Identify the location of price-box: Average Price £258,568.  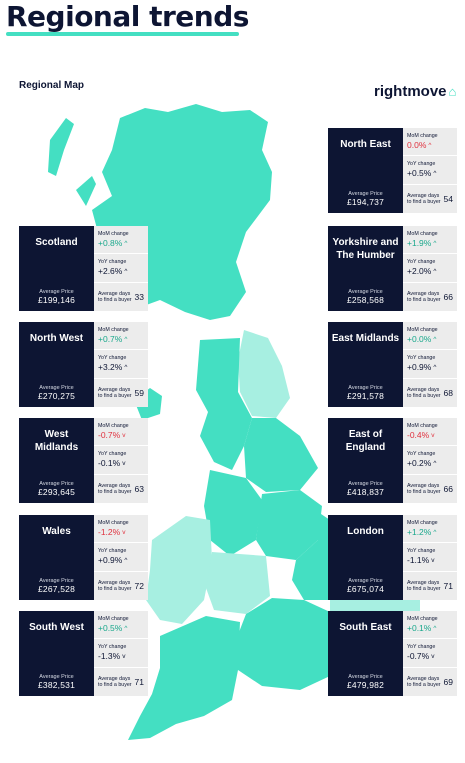
(365, 297).